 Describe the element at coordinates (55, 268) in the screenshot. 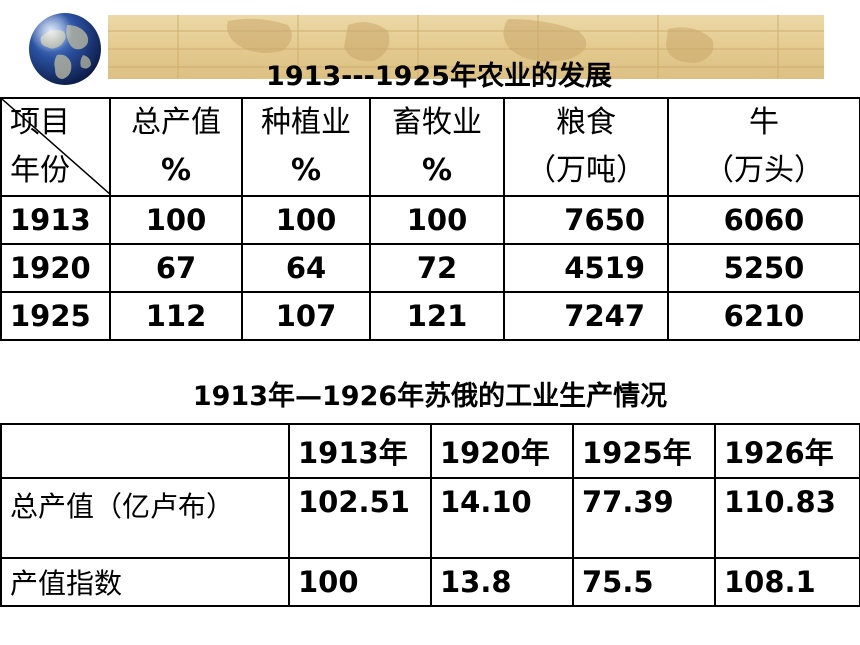

I see `year-cell: 1920` at that location.